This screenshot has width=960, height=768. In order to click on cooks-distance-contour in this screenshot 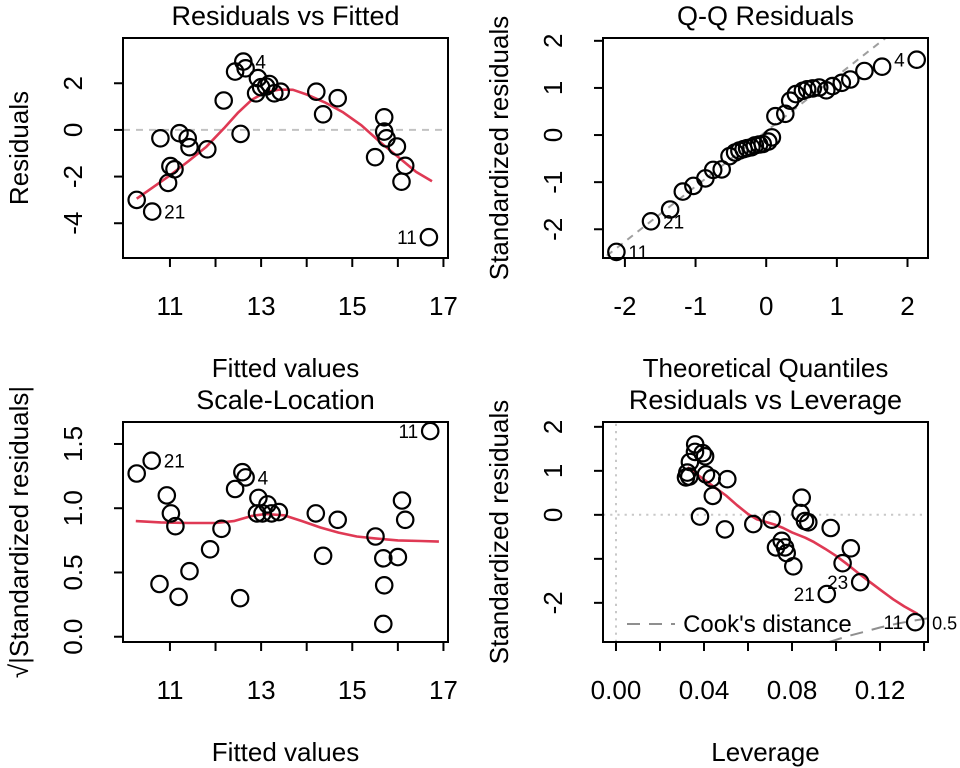, I will do `click(878, 629)`.